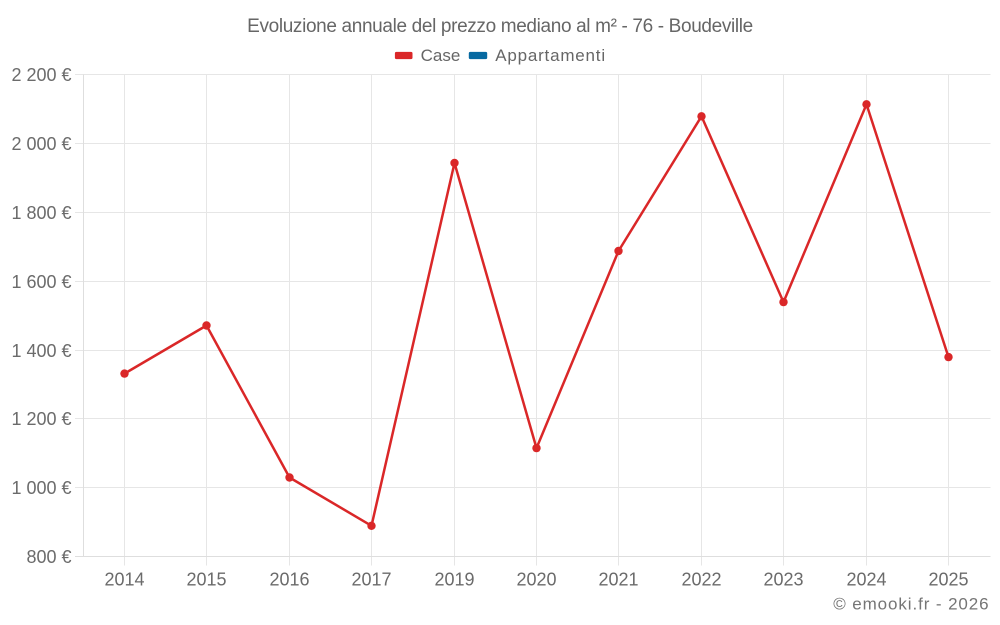 This screenshot has height=625, width=1000. I want to click on svg-text: 2014, so click(124, 579).